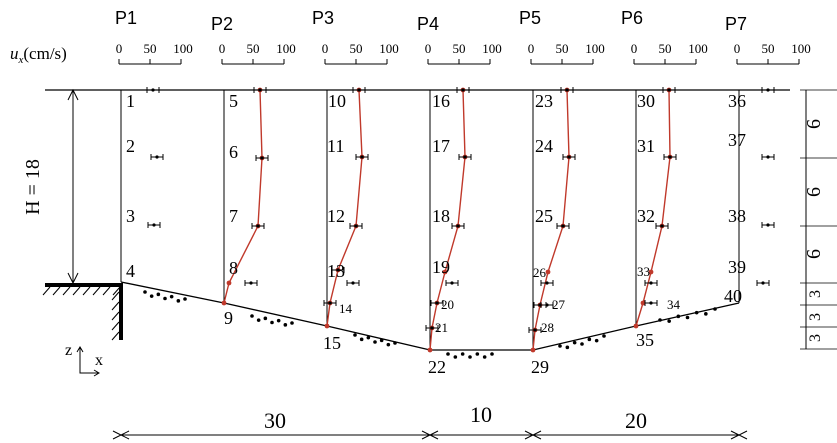 This screenshot has height=443, width=837. Describe the element at coordinates (643, 271) in the screenshot. I see `node-label-33: 33` at that location.